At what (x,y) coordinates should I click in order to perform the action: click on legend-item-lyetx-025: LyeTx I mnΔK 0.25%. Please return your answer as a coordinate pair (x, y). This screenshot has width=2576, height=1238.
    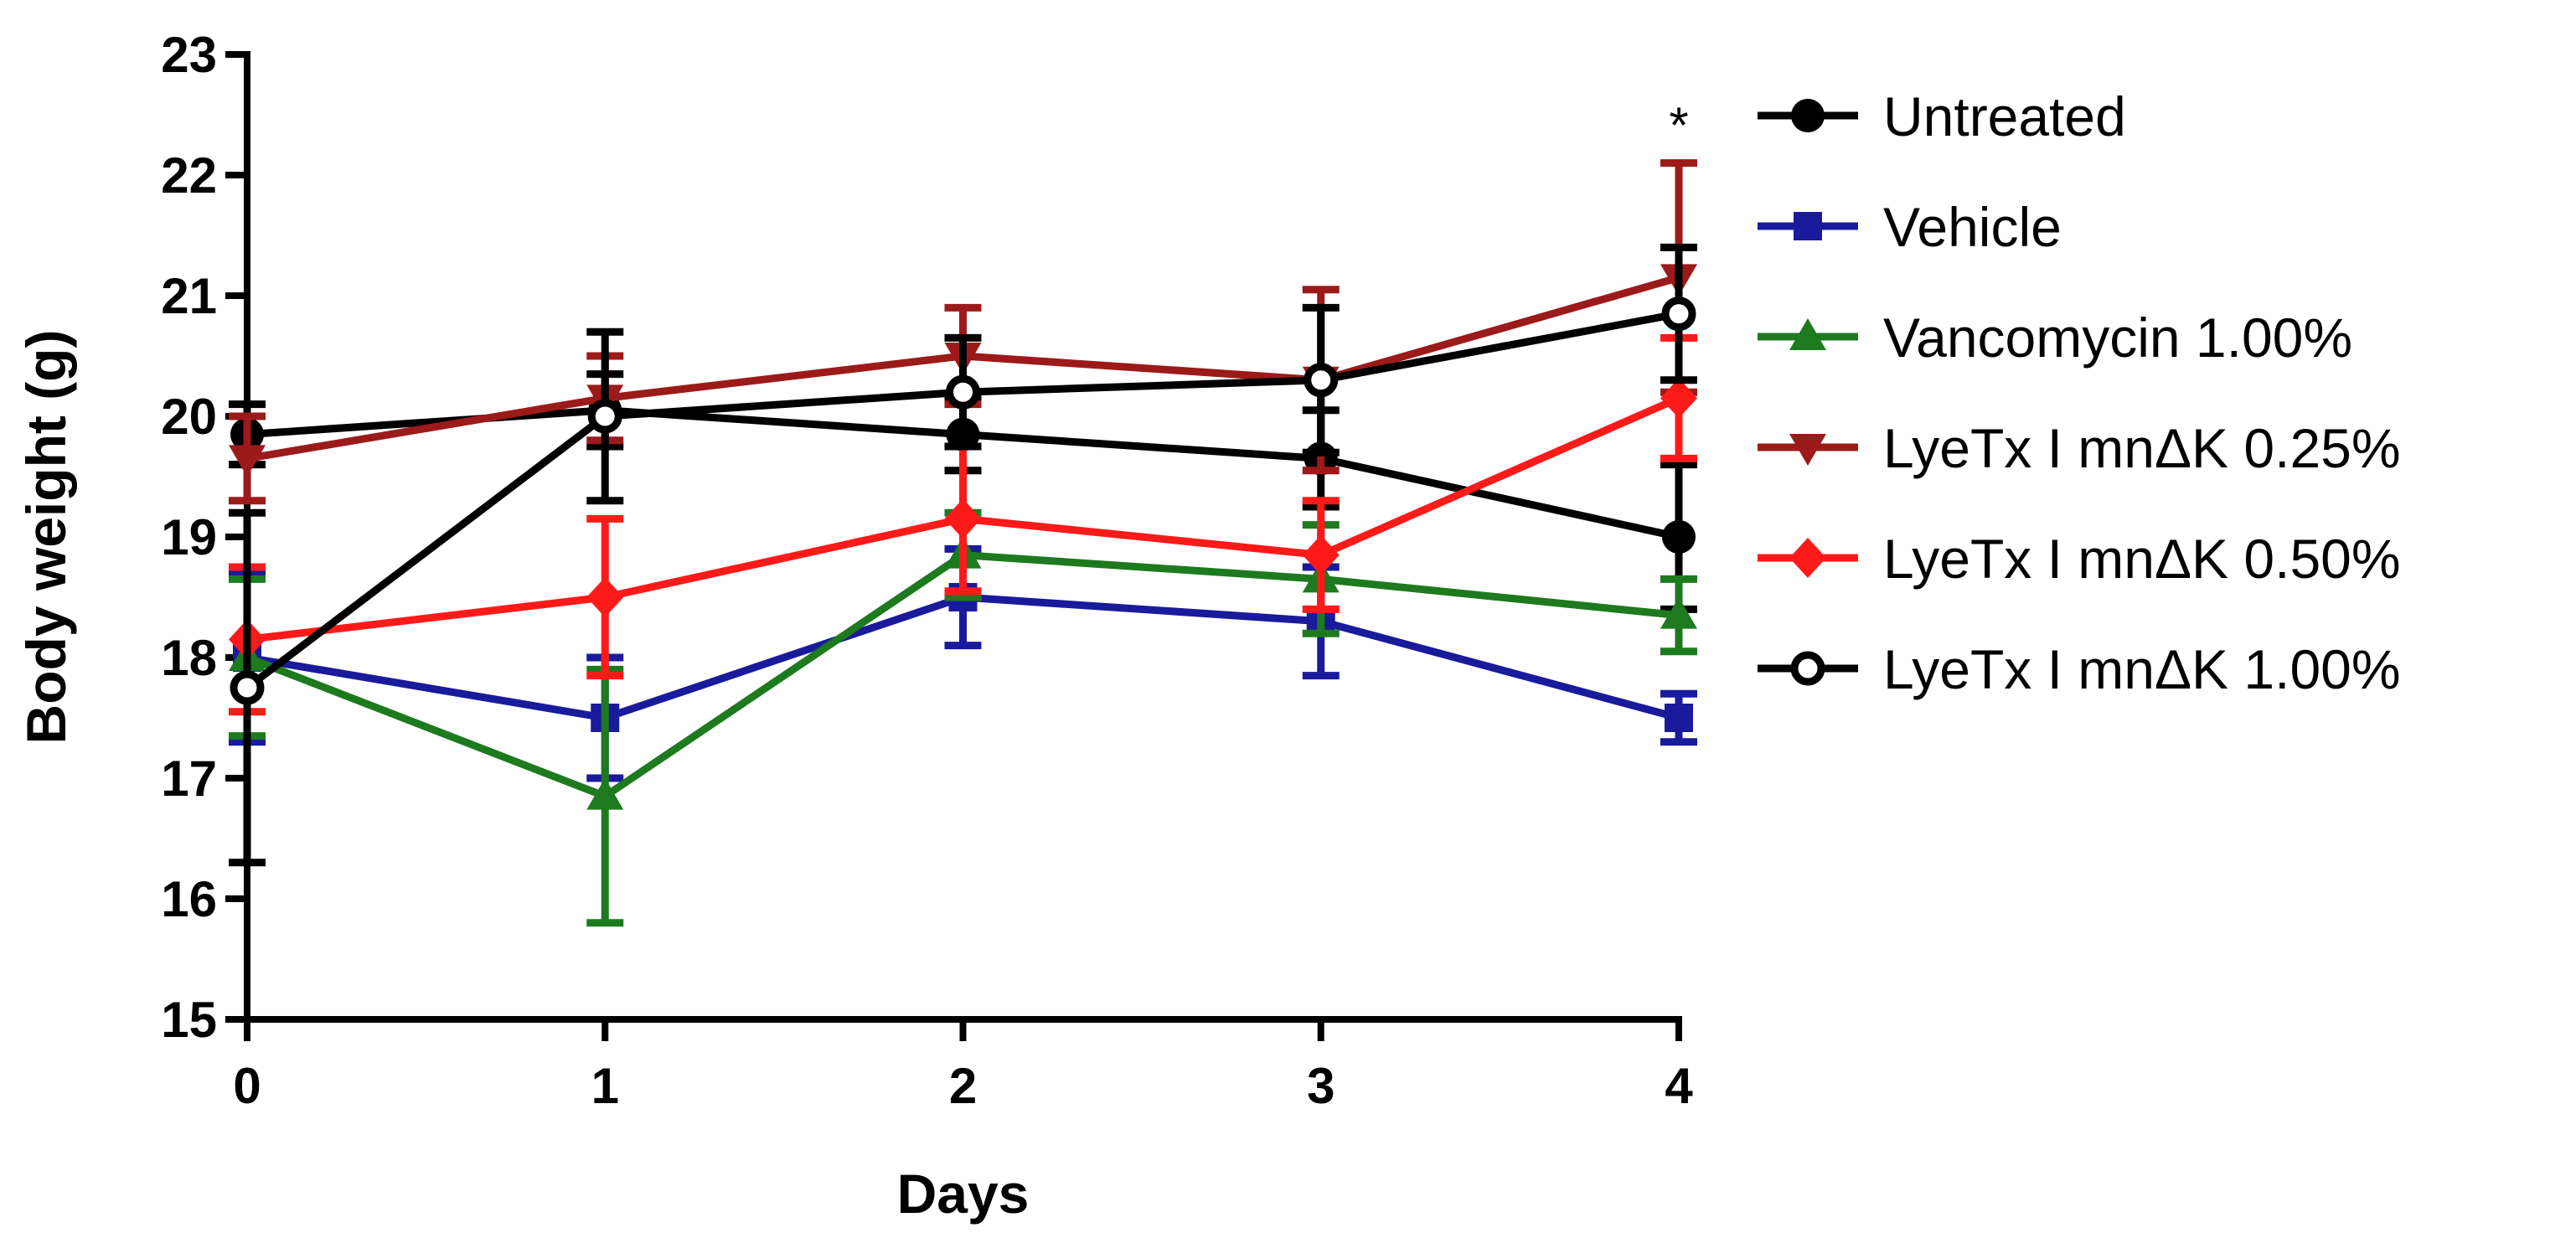
    Looking at the image, I should click on (2079, 448).